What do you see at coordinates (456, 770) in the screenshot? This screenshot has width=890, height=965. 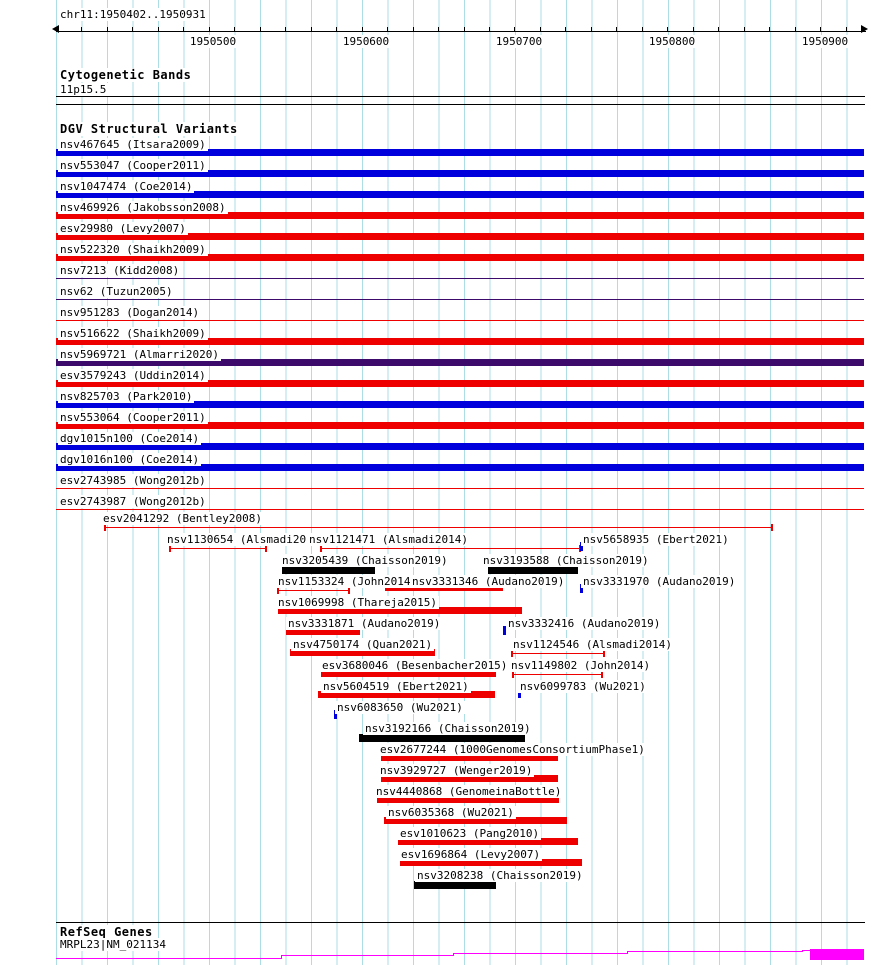 I see `dgv-variant-label: nsv3929727 (Wenger2019)` at bounding box center [456, 770].